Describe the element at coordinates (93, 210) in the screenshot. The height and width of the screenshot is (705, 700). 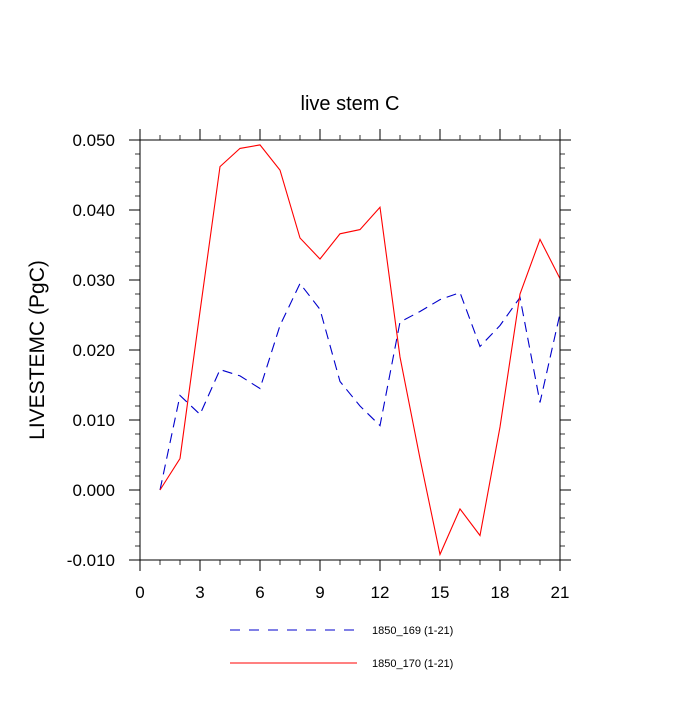
I see `y-tick-label: 0.040` at that location.